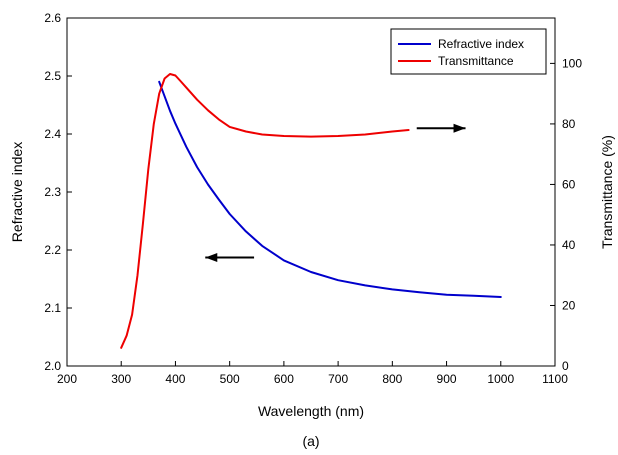 The width and height of the screenshot is (618, 455). What do you see at coordinates (175, 379) in the screenshot?
I see `x-tick-label: 400` at bounding box center [175, 379].